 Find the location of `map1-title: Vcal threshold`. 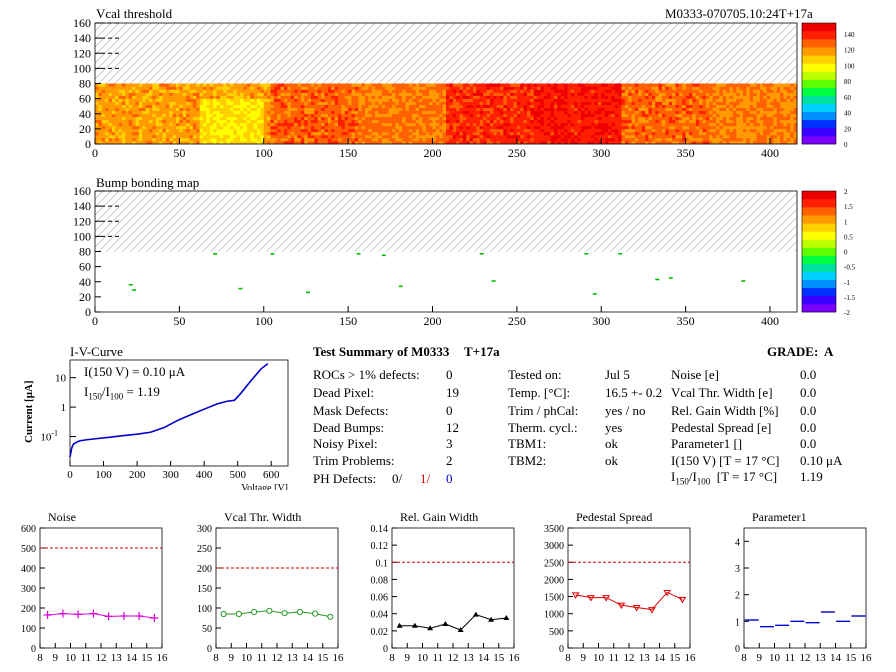

map1-title: Vcal threshold is located at coordinates (134, 13).